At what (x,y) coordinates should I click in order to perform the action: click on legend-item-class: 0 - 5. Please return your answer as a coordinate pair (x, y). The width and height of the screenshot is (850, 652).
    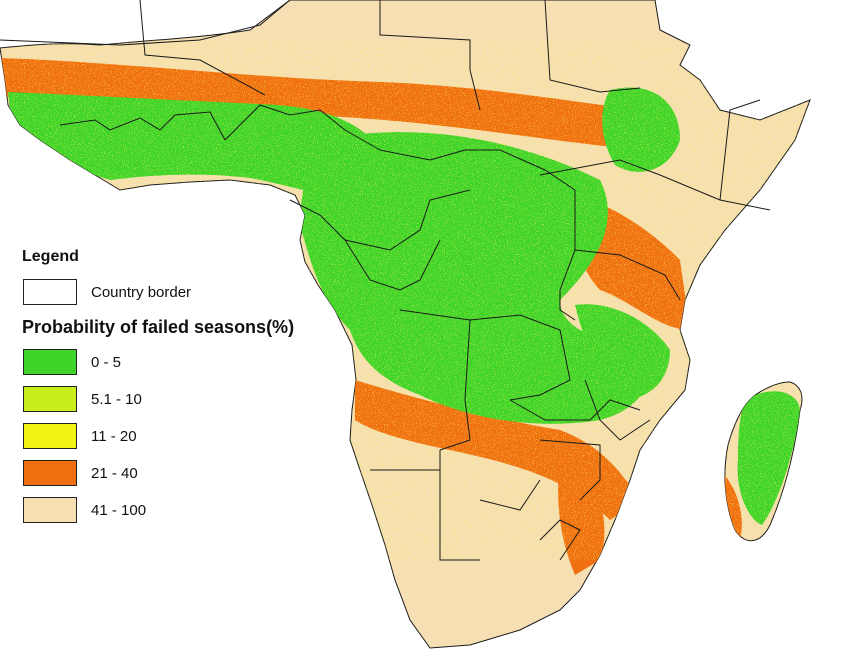
    Looking at the image, I should click on (190, 362).